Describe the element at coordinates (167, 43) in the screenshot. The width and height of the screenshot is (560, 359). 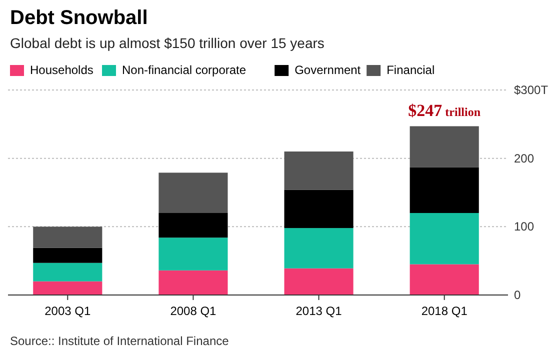
I see `chart-subtitle: Global debt is up almost $150 trillion over 15 years` at that location.